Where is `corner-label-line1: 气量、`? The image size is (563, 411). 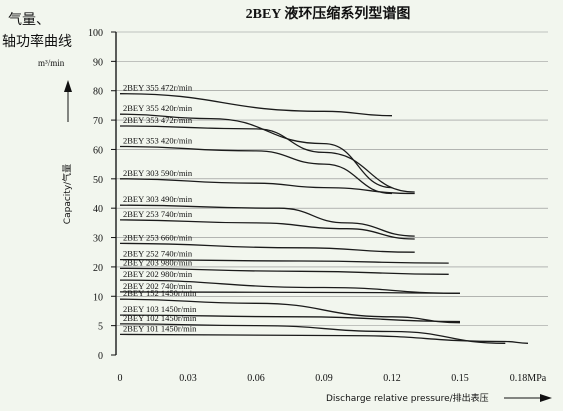
corner-label-line1: 气量、 is located at coordinates (29, 20).